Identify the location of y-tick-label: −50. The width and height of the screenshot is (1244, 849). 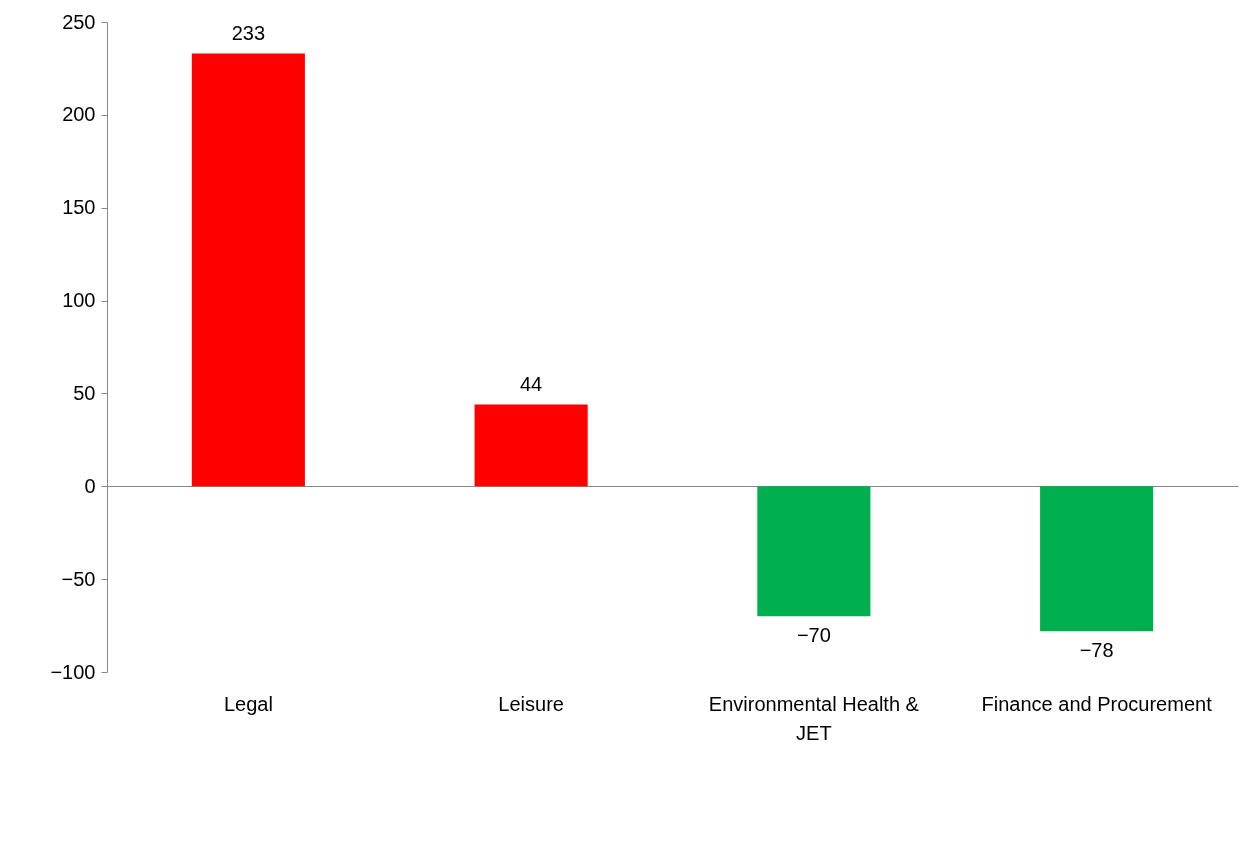
(78, 578).